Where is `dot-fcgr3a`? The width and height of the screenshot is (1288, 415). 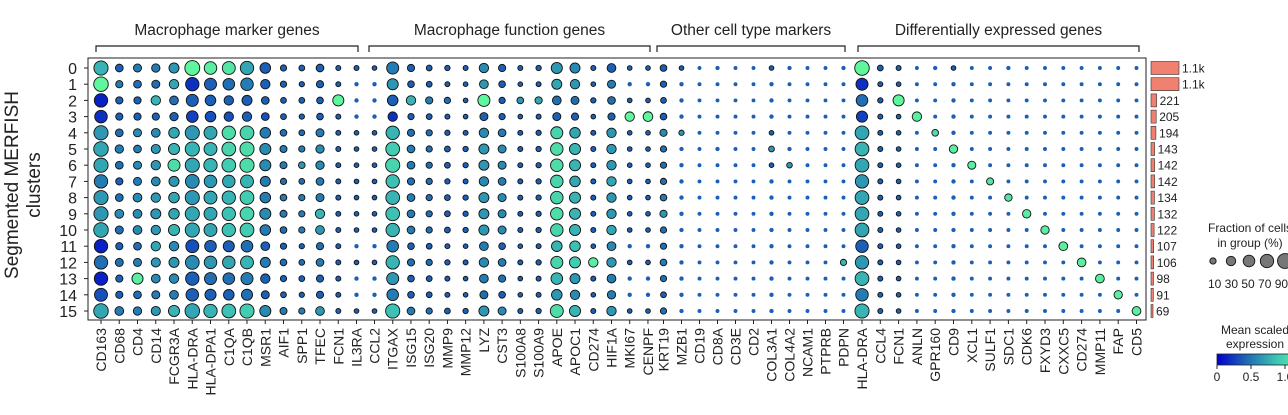 dot-fcgr3a is located at coordinates (174, 165).